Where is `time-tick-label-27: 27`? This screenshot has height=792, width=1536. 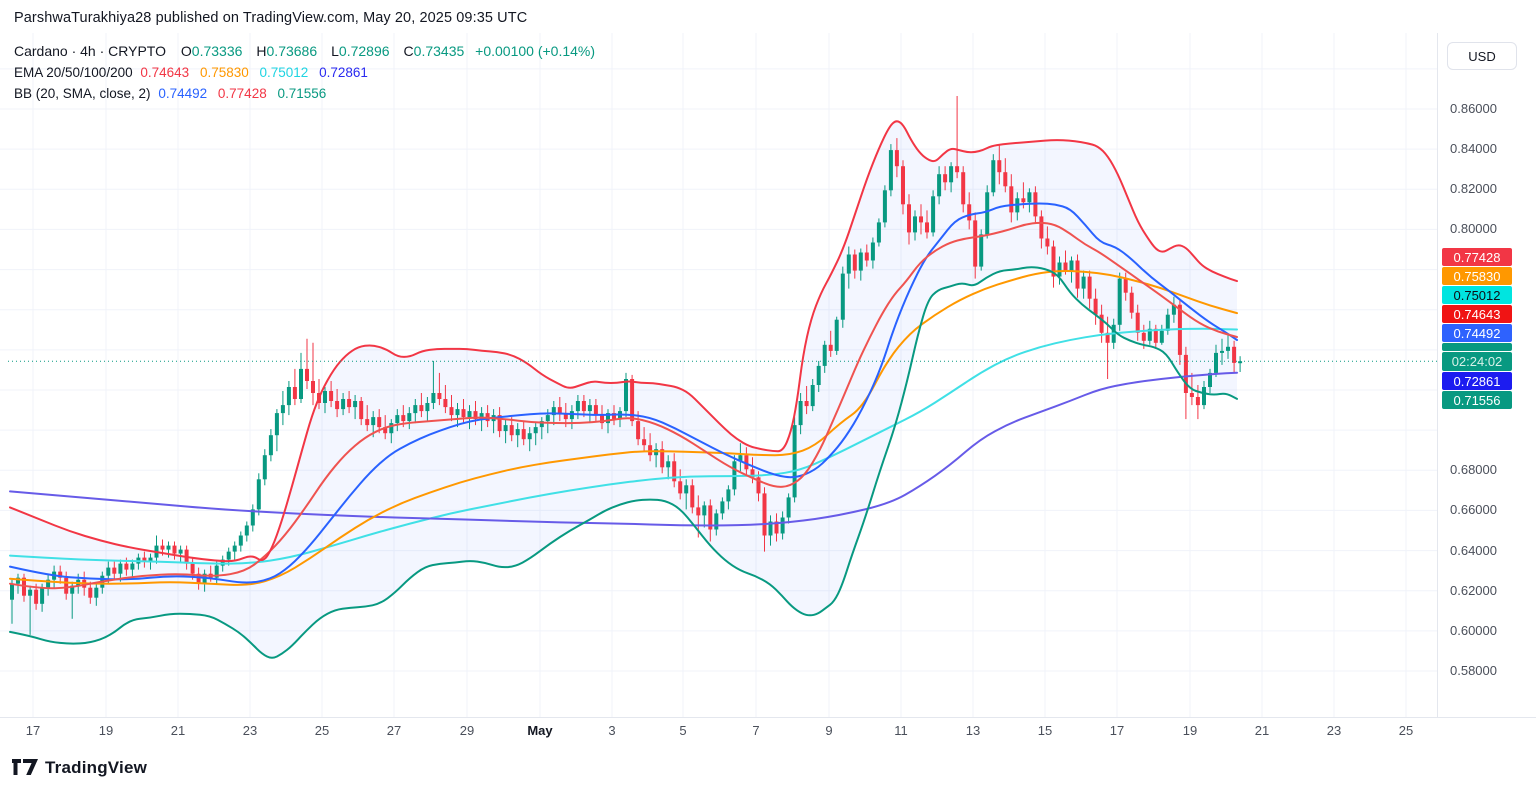 time-tick-label-27: 27 is located at coordinates (394, 730).